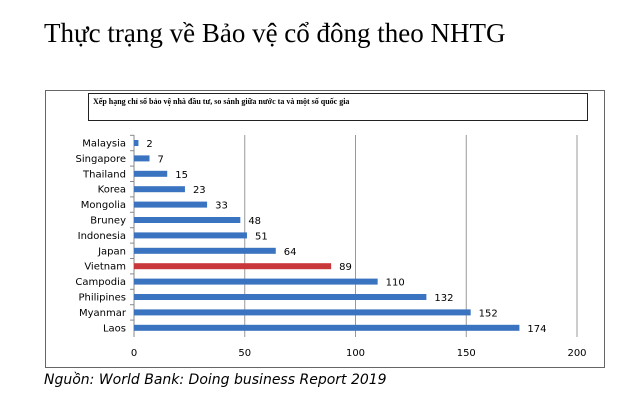 This screenshot has height=420, width=640. What do you see at coordinates (103, 313) in the screenshot?
I see `y-tick-label: Myanmar` at bounding box center [103, 313].